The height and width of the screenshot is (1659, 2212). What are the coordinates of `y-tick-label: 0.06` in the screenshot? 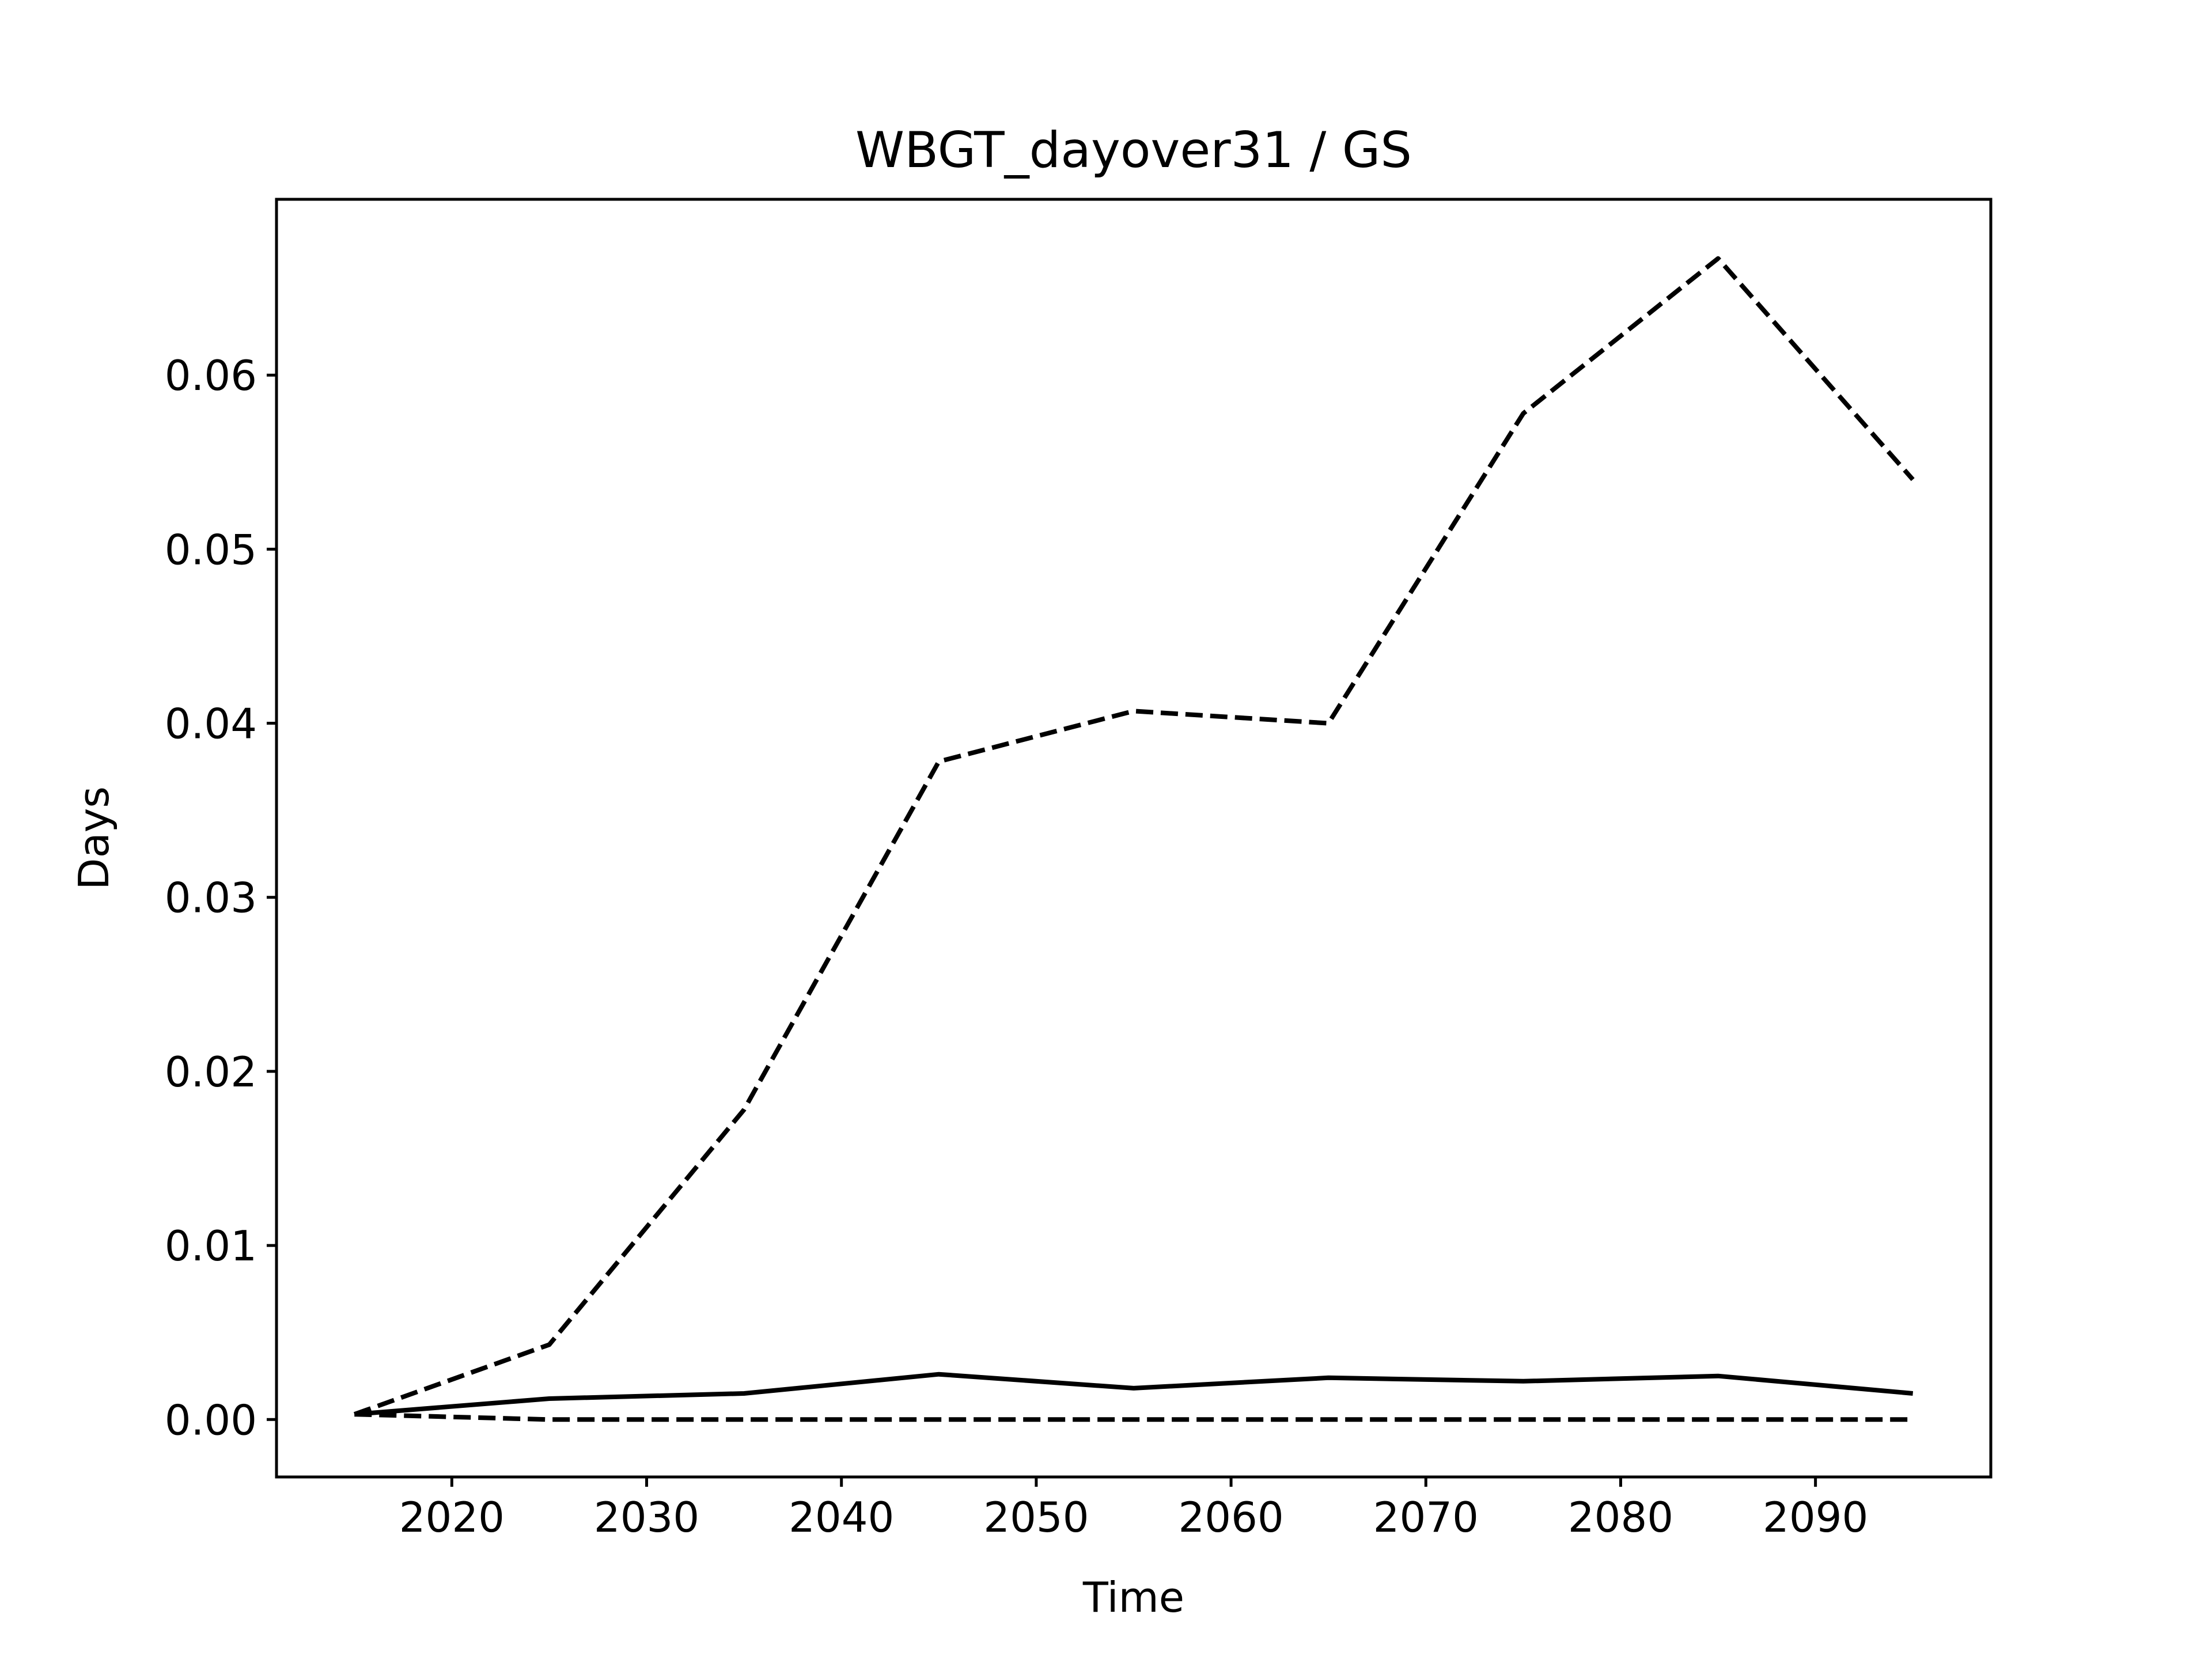 It's located at (211, 375).